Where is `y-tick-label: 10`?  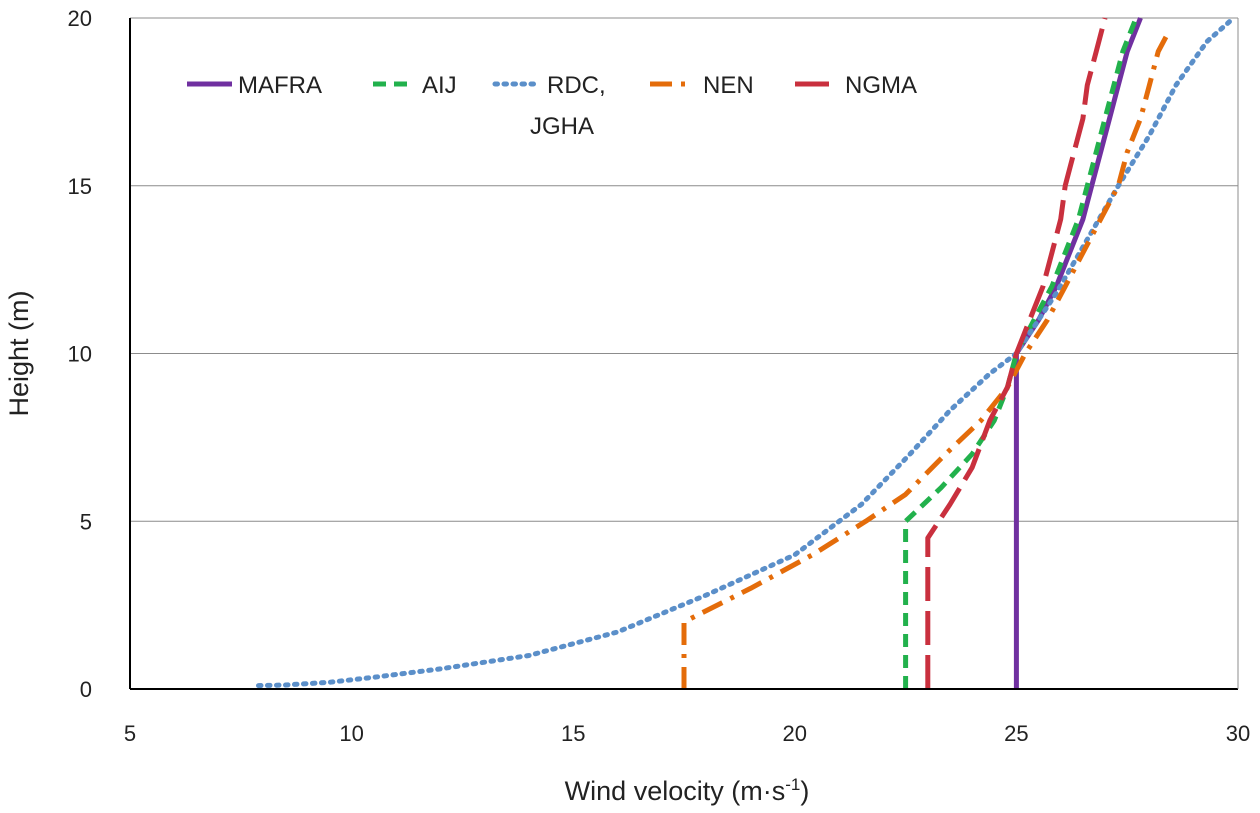 y-tick-label: 10 is located at coordinates (80, 354).